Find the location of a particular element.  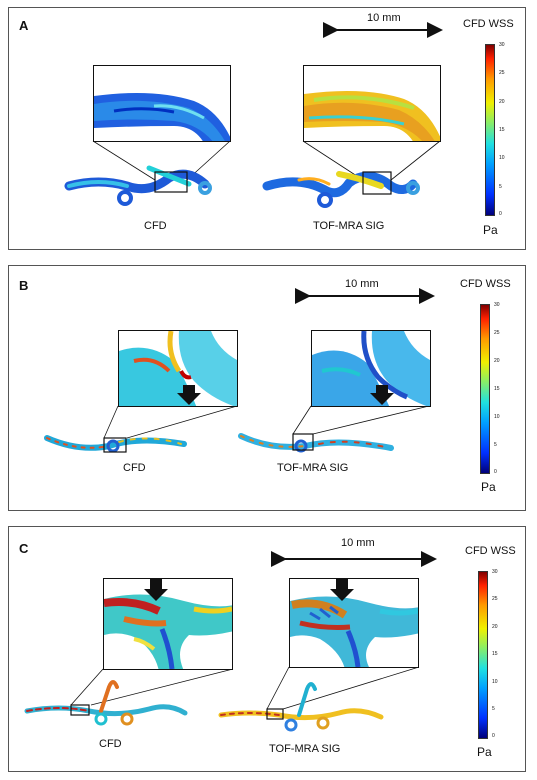

panel-label: C is located at coordinates (24, 548).